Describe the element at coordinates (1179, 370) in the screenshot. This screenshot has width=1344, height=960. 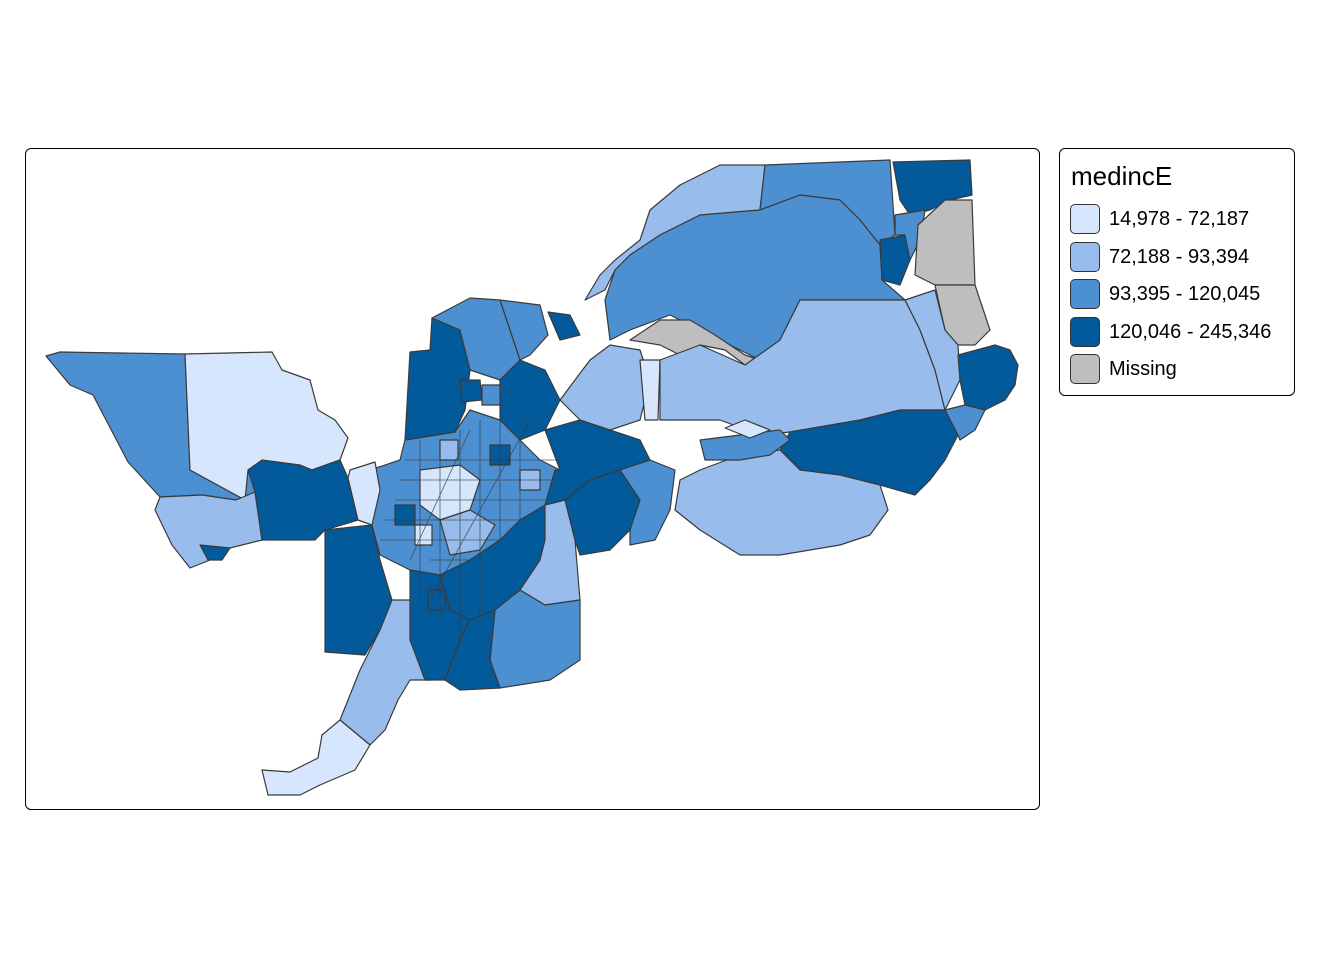
I see `legend-item: Missing` at that location.